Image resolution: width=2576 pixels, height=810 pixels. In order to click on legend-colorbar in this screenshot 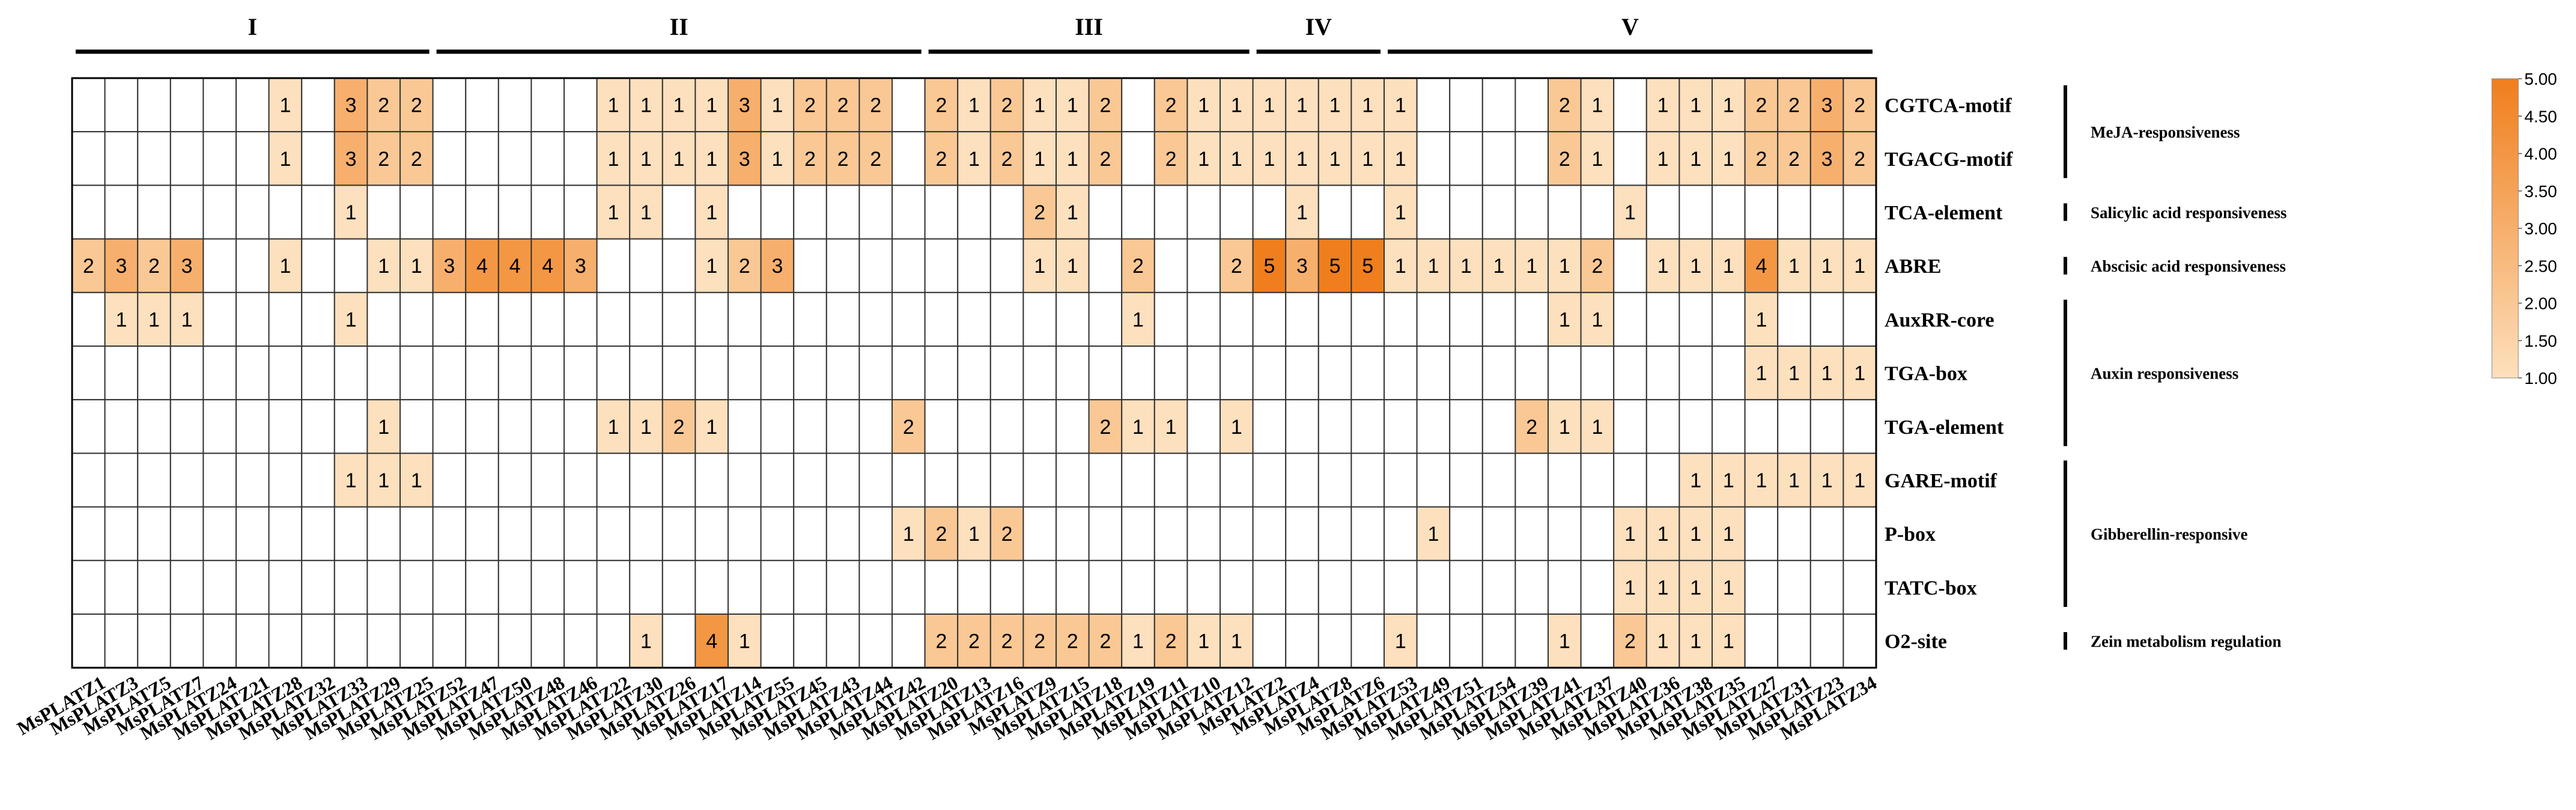, I will do `click(2505, 229)`.